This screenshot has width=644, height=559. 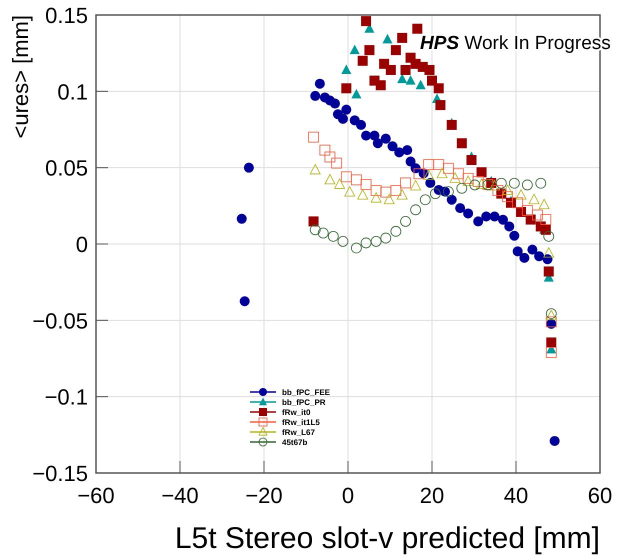 I want to click on y-tick-label: −0.15, so click(x=60, y=473).